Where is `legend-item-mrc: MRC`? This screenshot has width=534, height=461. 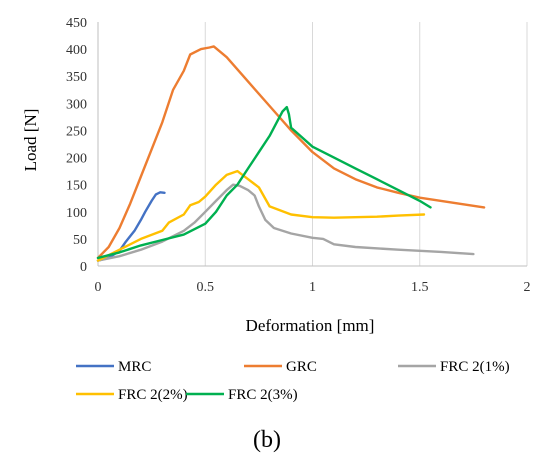 legend-item-mrc: MRC is located at coordinates (113, 367).